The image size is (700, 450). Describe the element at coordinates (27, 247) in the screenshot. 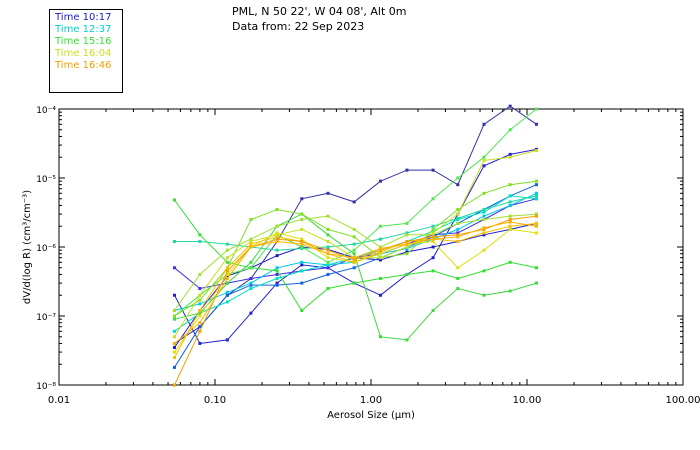

I see `y-axis-label: dV/d(log R) (cm³/cm⁻³)` at that location.